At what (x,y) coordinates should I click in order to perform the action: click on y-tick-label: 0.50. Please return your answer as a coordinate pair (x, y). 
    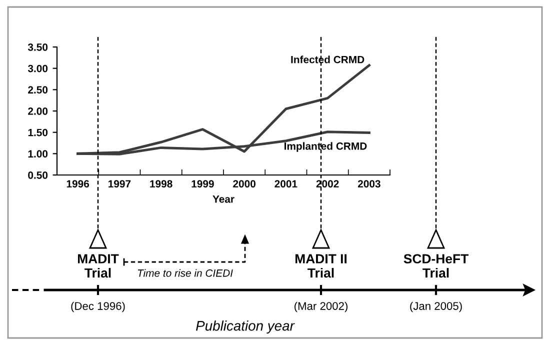
    Looking at the image, I should click on (38, 175).